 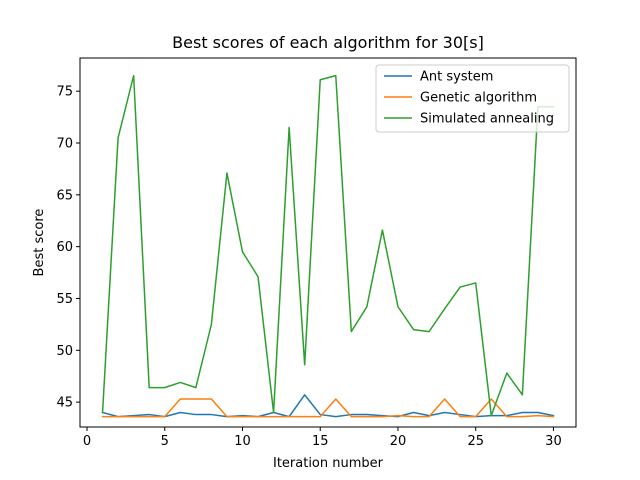 What do you see at coordinates (478, 98) in the screenshot?
I see `legend-label-genetic-algorithm: Genetic algorithm` at bounding box center [478, 98].